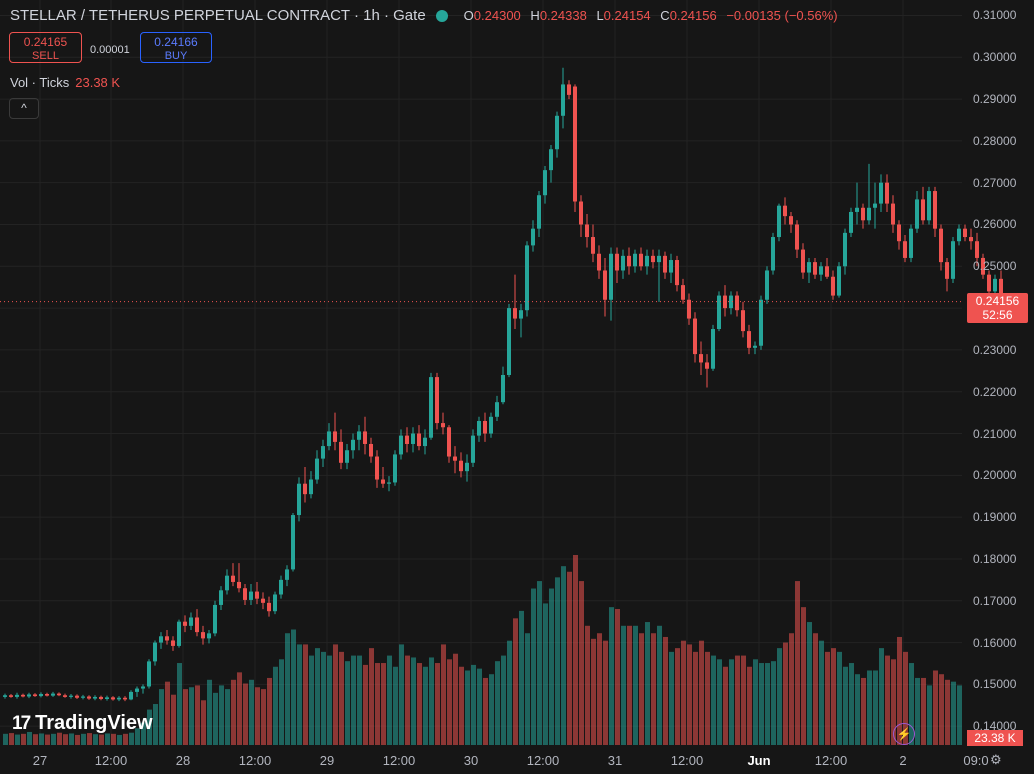  What do you see at coordinates (468, 15) in the screenshot?
I see `open-key: O` at bounding box center [468, 15].